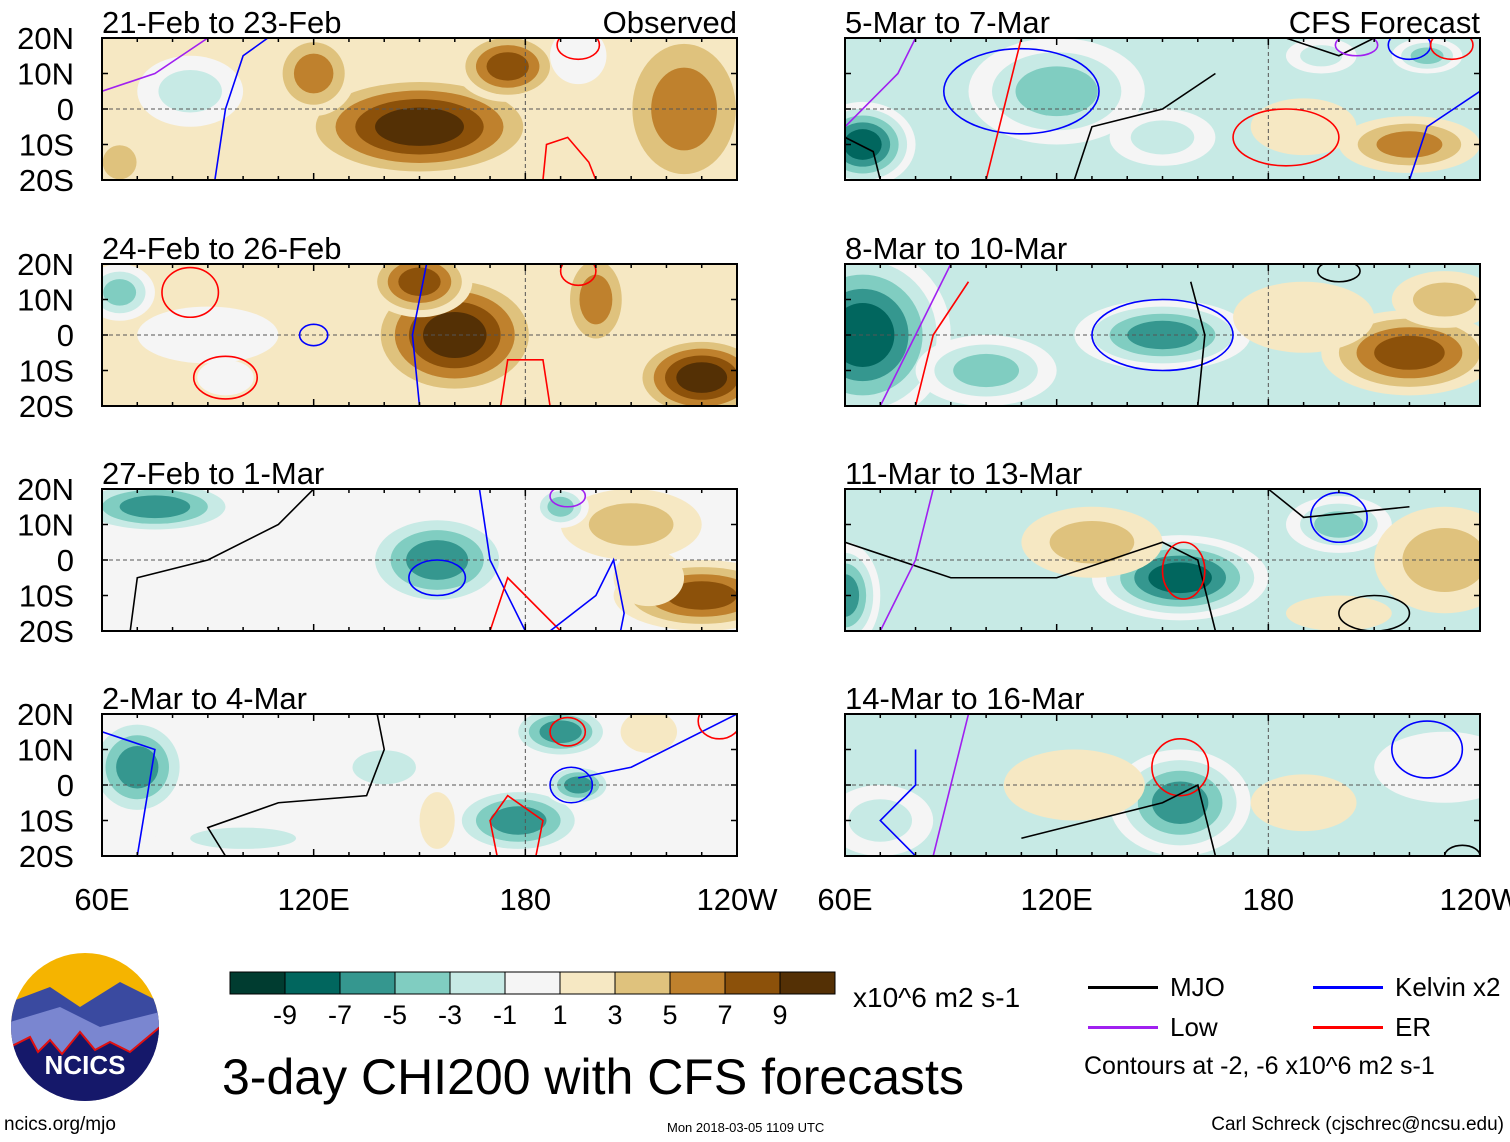 The height and width of the screenshot is (1142, 1510). What do you see at coordinates (340, 1015) in the screenshot?
I see `colorbar-tick-label: -7` at bounding box center [340, 1015].